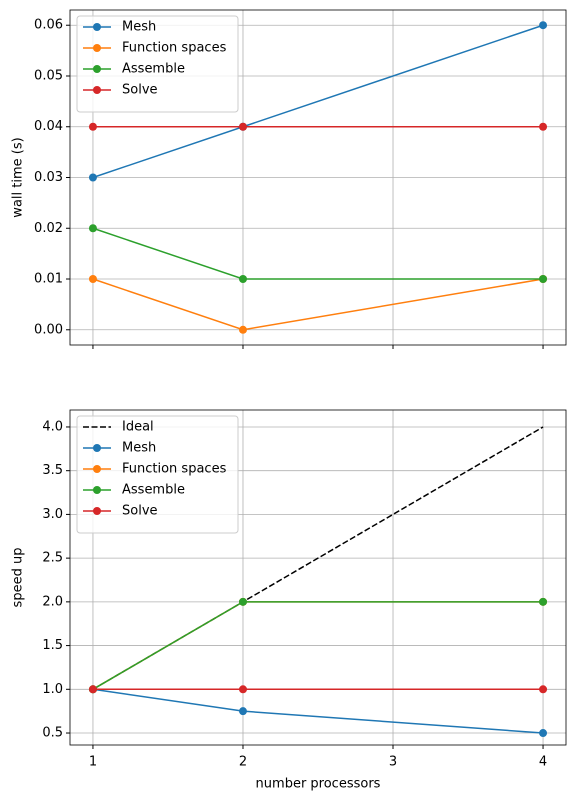 The image size is (576, 806). Describe the element at coordinates (48, 126) in the screenshot. I see `y-tick-label: 0.04` at that location.